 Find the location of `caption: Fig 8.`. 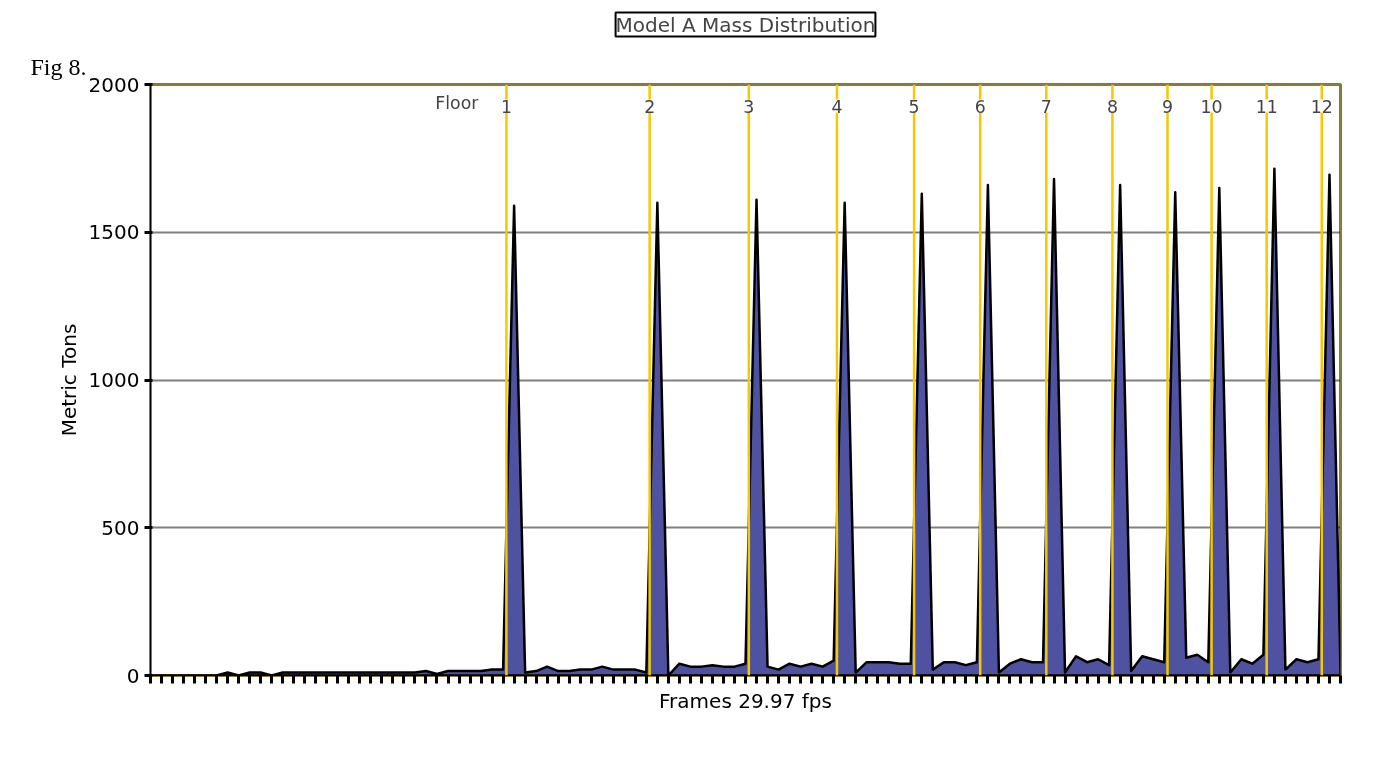

caption: Fig 8. is located at coordinates (58, 66).